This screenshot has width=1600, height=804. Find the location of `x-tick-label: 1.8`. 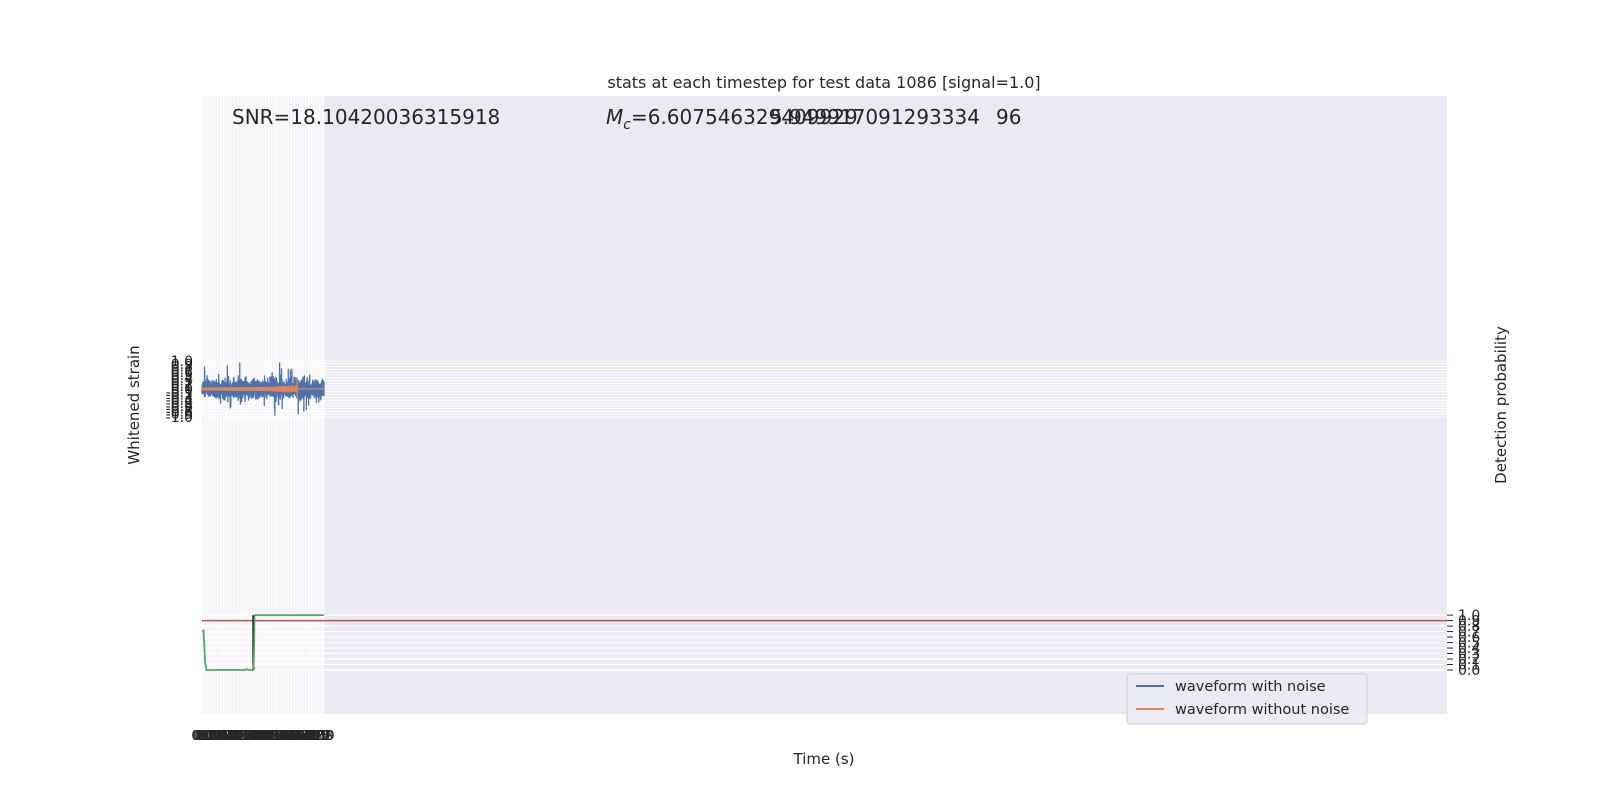

x-tick-label: 1.8 is located at coordinates (229, 736).